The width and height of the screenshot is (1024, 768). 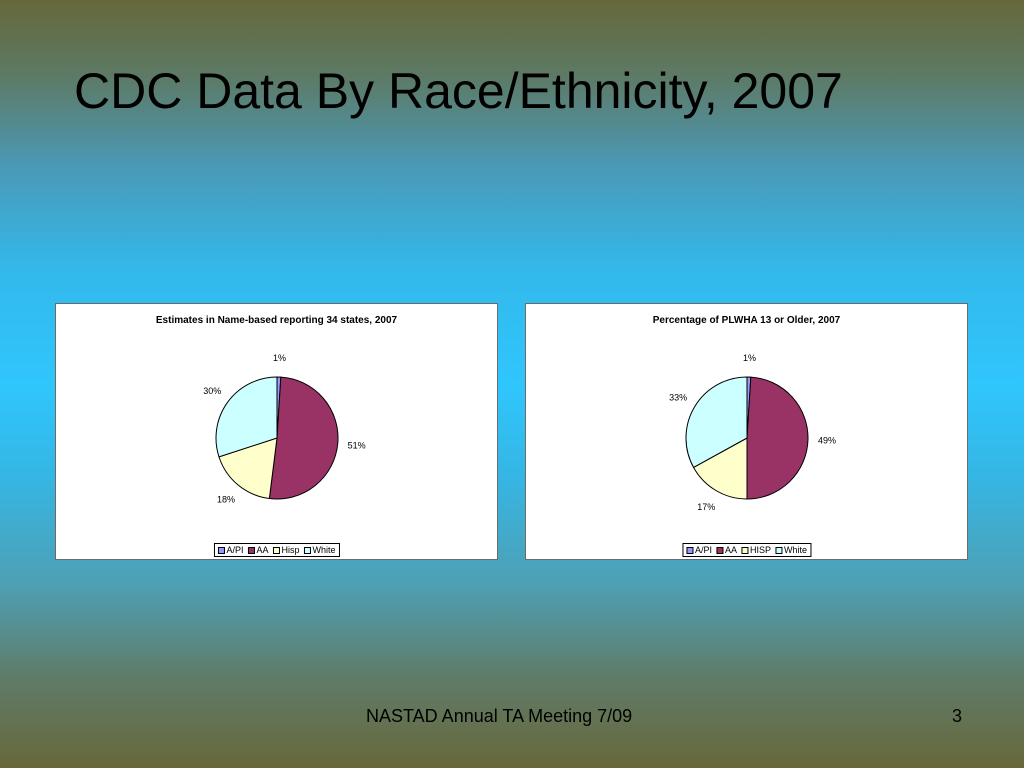 I want to click on data-label: 51%, so click(x=357, y=446).